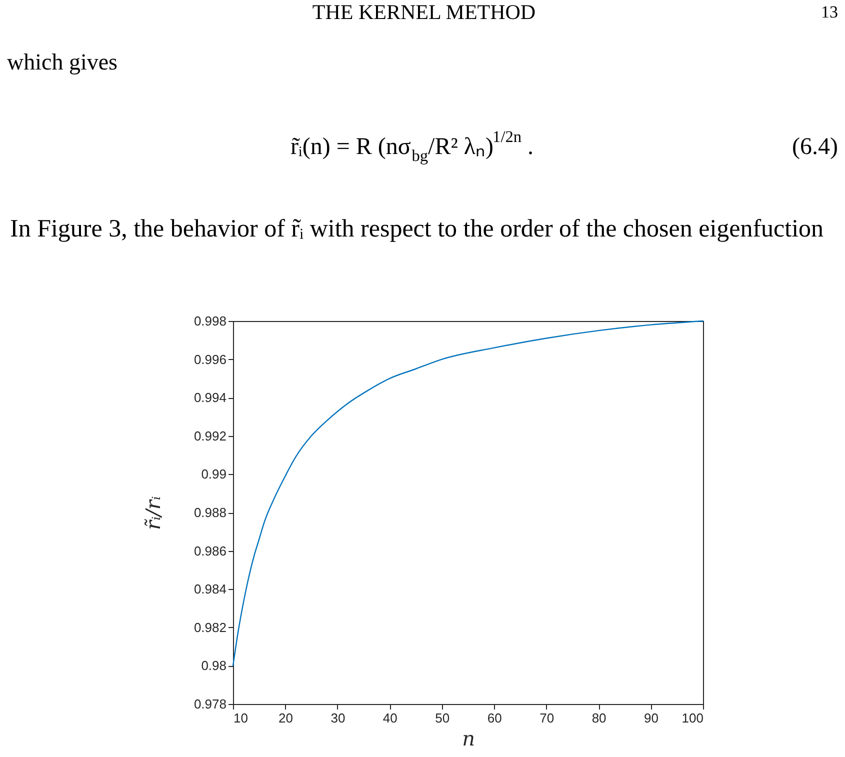 This screenshot has height=757, width=845. What do you see at coordinates (213, 666) in the screenshot?
I see `y-tick-label: 0.98` at bounding box center [213, 666].